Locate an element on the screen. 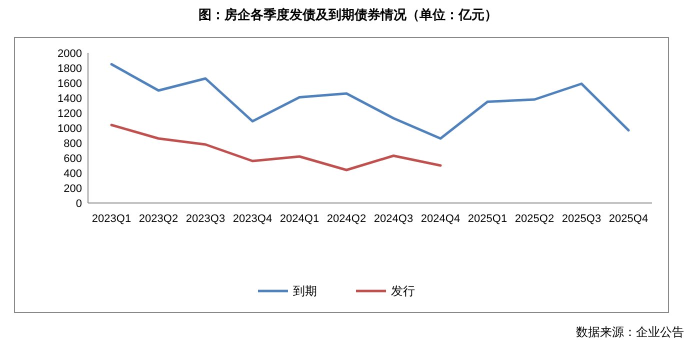 This screenshot has width=696, height=349. x-tick-label: 2023Q3 is located at coordinates (206, 219).